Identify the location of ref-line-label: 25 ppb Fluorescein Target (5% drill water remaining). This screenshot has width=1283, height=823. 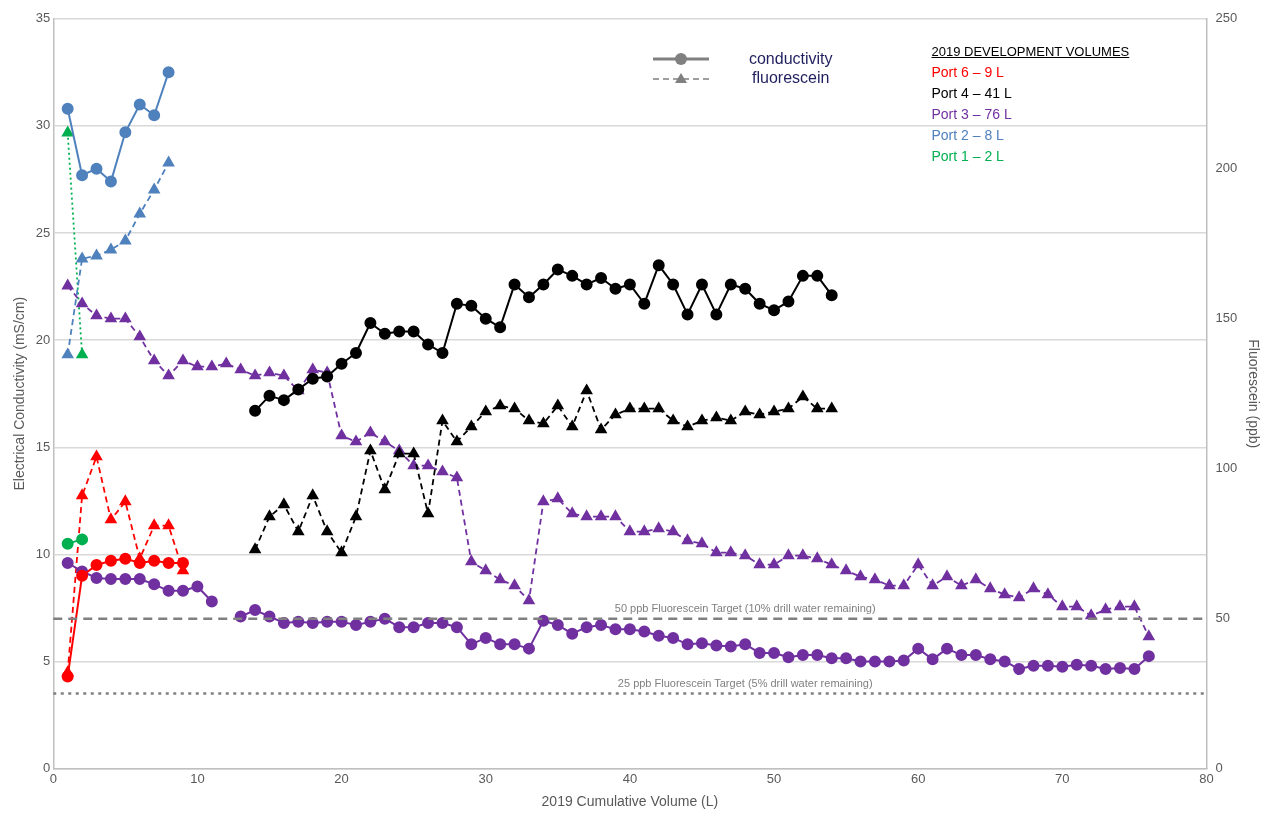
(745, 683).